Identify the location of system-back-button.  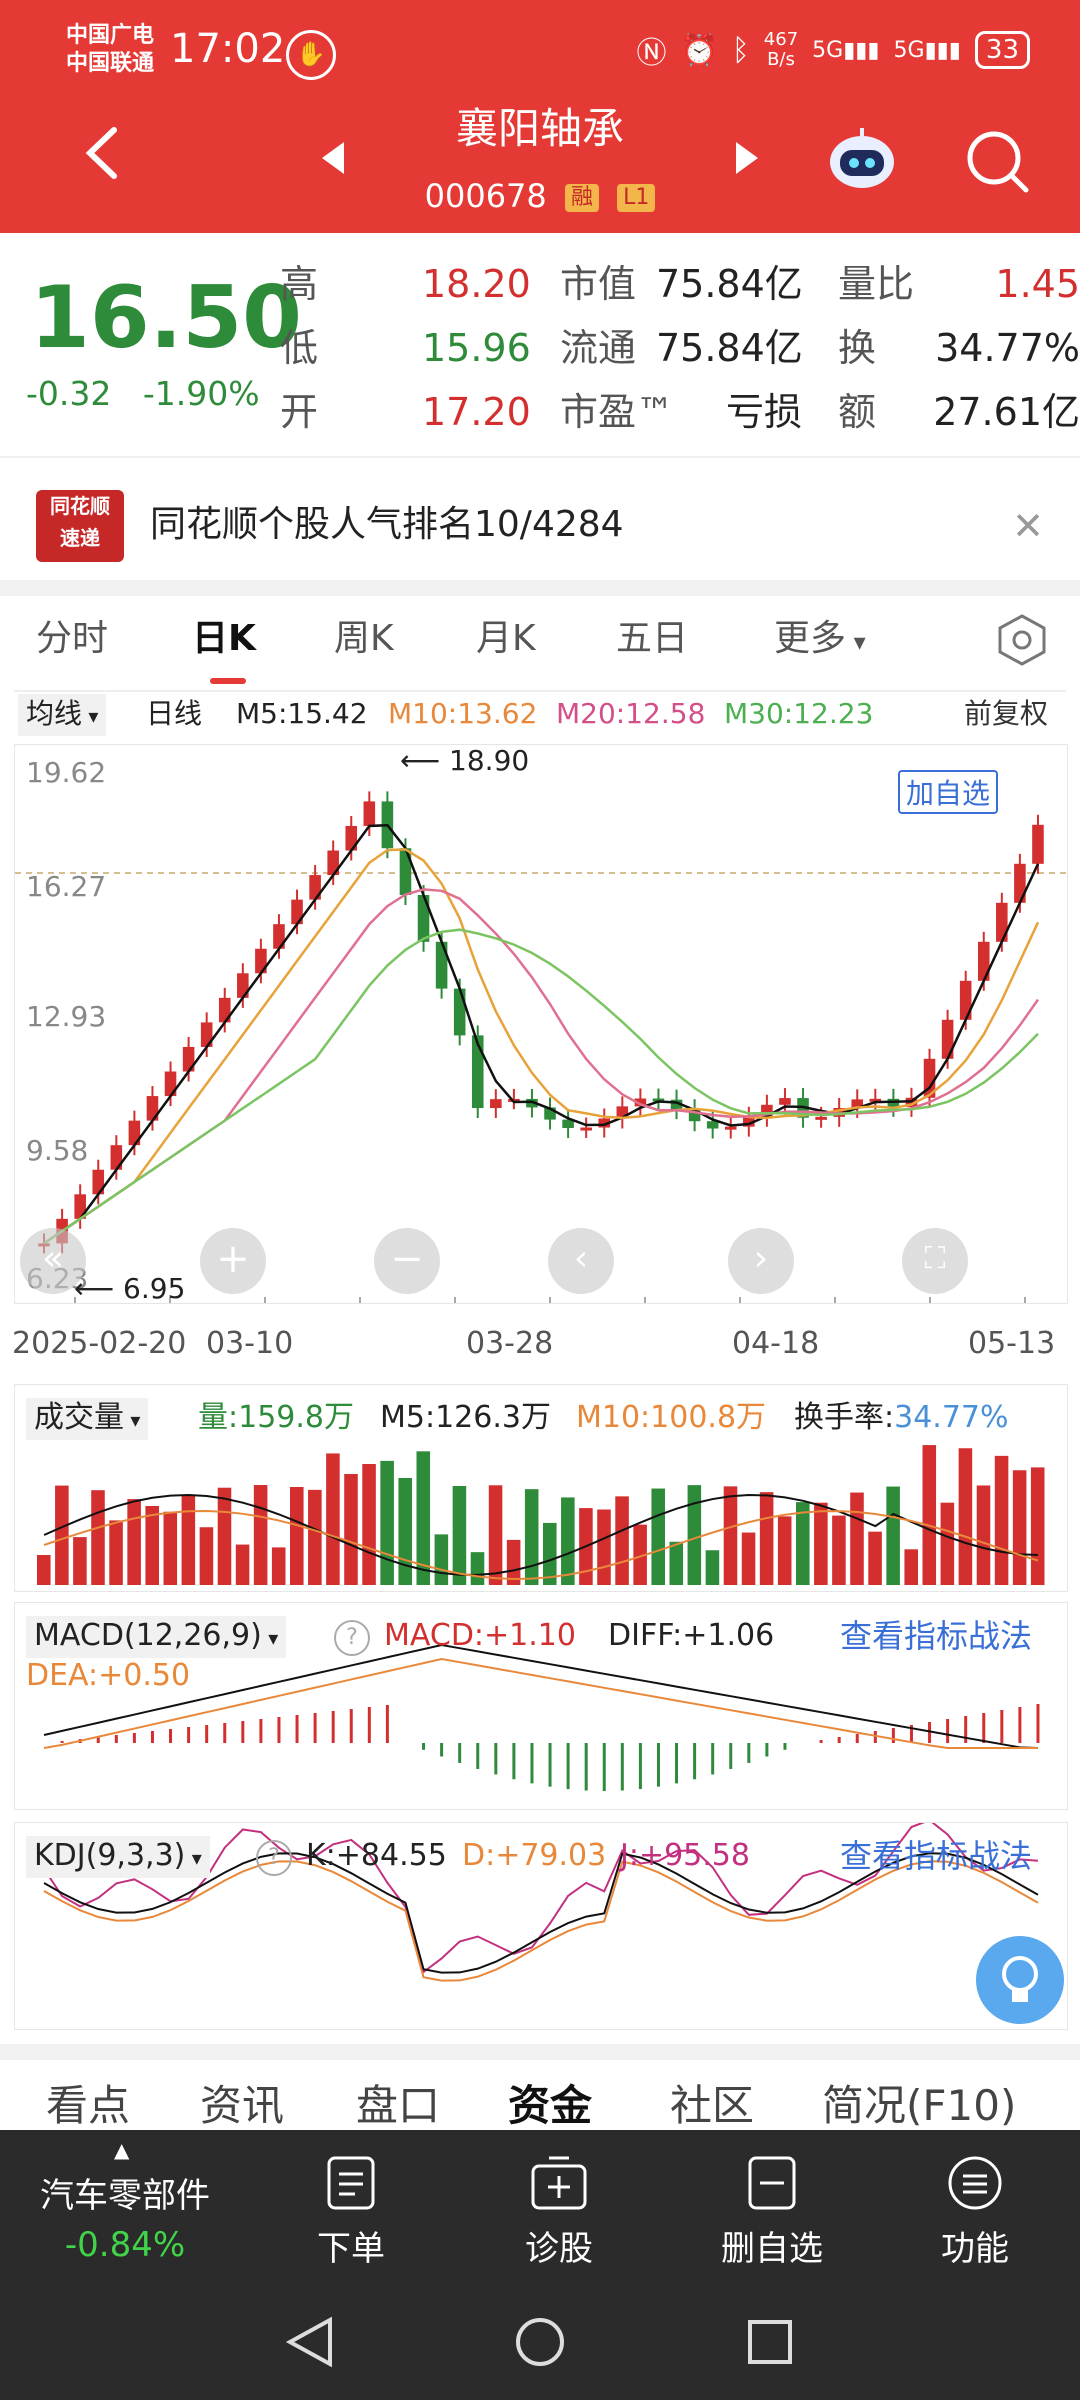
(310, 2344).